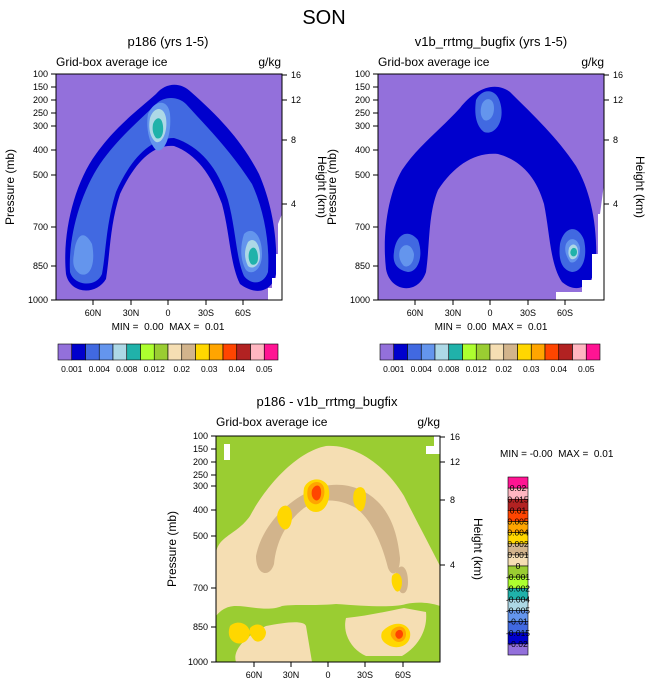 Image resolution: width=648 pixels, height=686 pixels. What do you see at coordinates (557, 454) in the screenshot?
I see `stats-text: MIN = -0.00 MAX = 0.01` at bounding box center [557, 454].